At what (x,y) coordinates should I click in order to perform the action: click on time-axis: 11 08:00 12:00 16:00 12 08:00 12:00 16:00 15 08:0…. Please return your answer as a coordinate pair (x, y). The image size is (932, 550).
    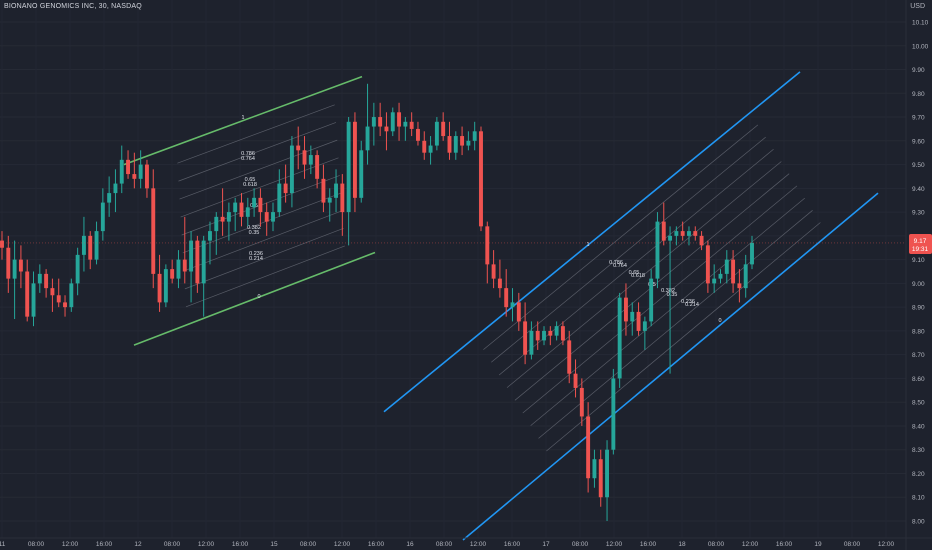
    Looking at the image, I should click on (447, 544).